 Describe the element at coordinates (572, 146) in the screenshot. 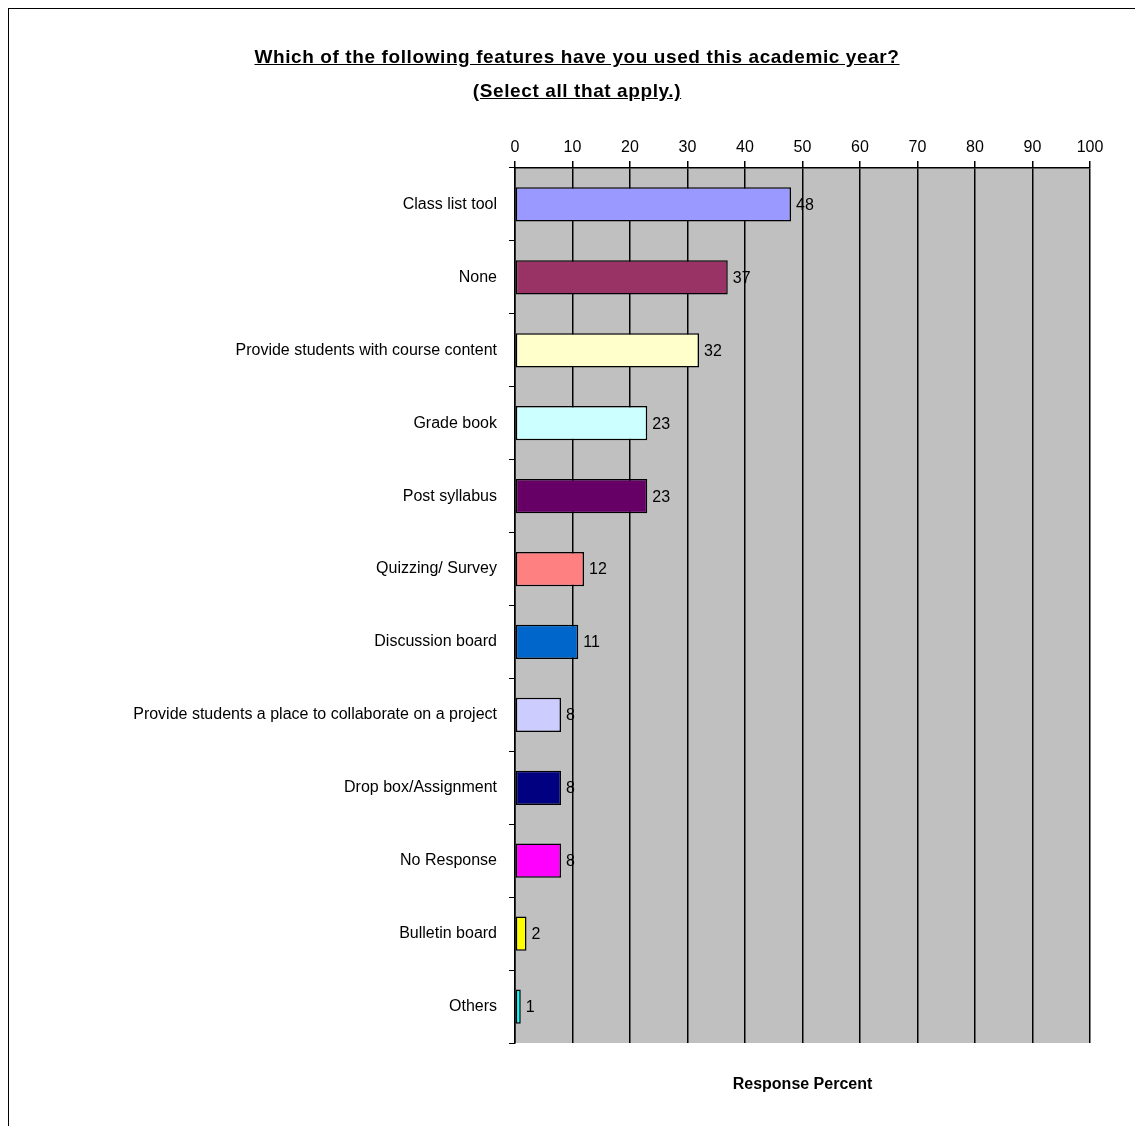

I see `x-tick-label: 10` at that location.